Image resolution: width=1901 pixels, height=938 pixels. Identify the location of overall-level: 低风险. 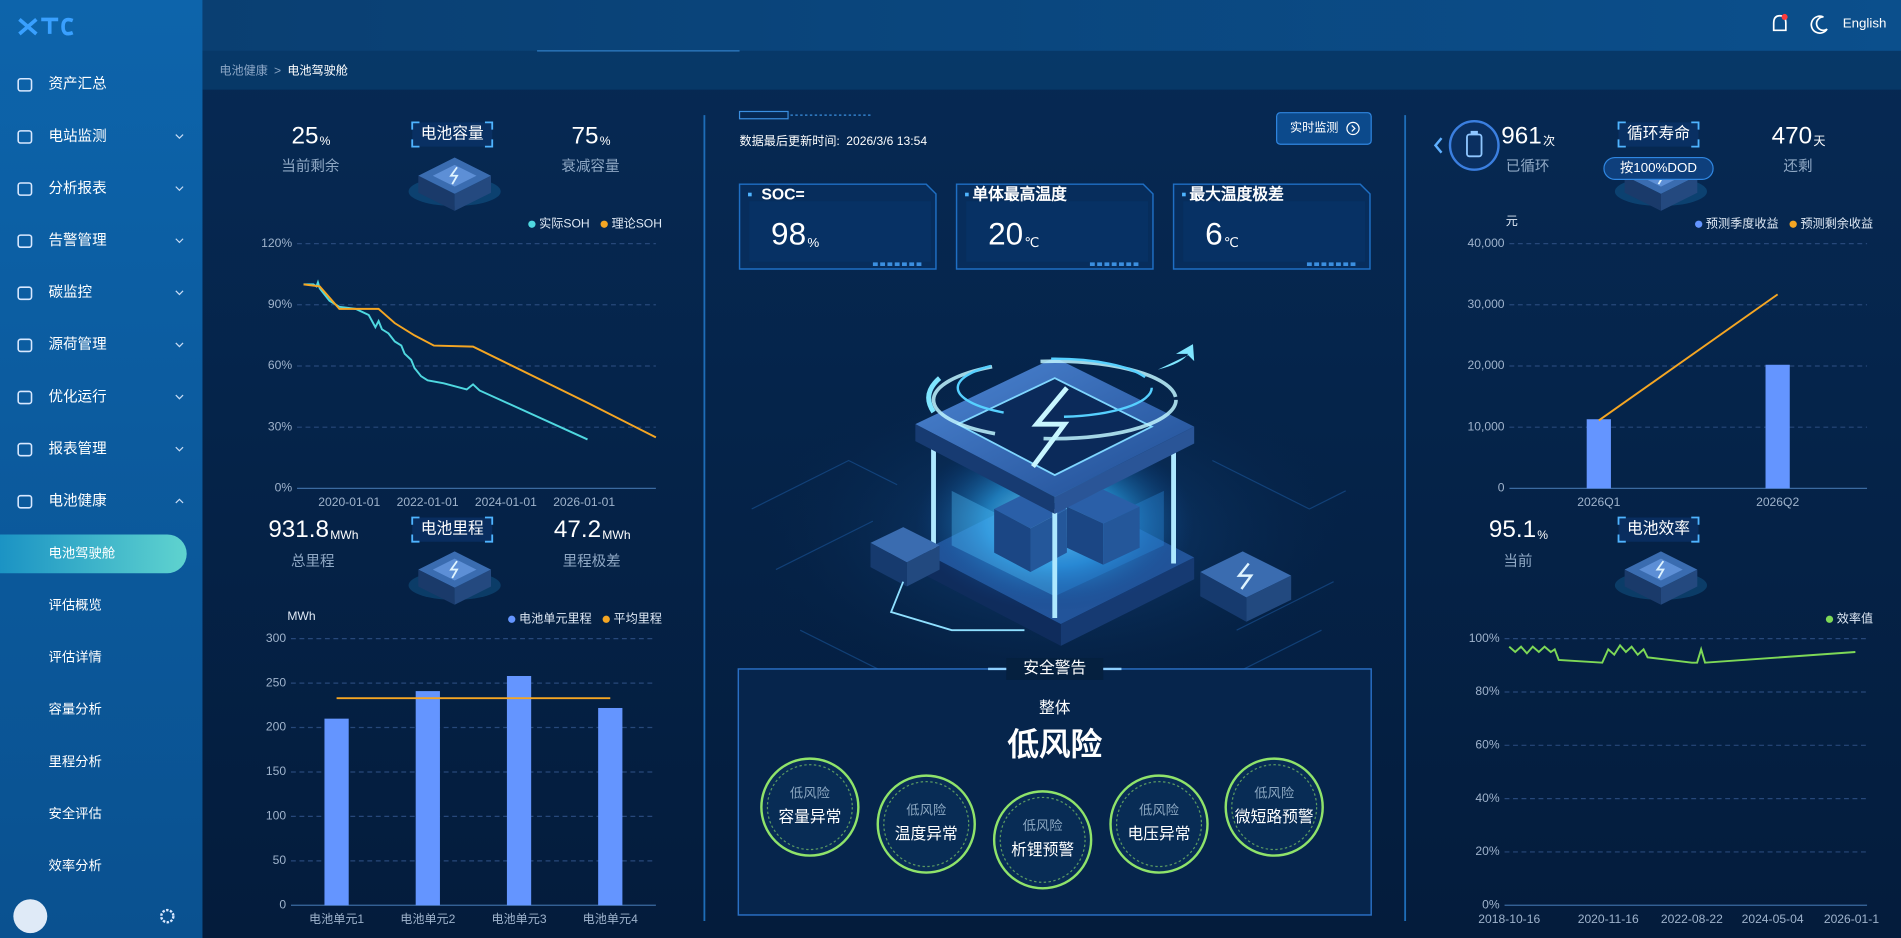
(1054, 744).